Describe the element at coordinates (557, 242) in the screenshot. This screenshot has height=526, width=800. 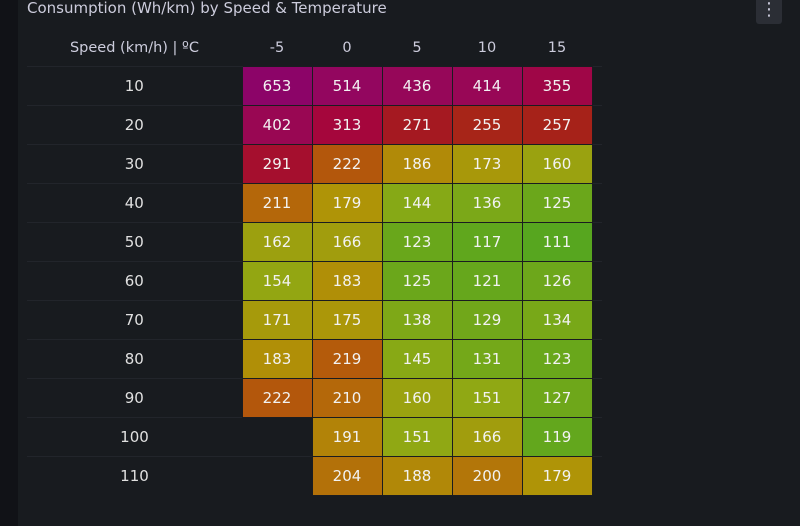
I see `heatmap-cell: 111` at that location.